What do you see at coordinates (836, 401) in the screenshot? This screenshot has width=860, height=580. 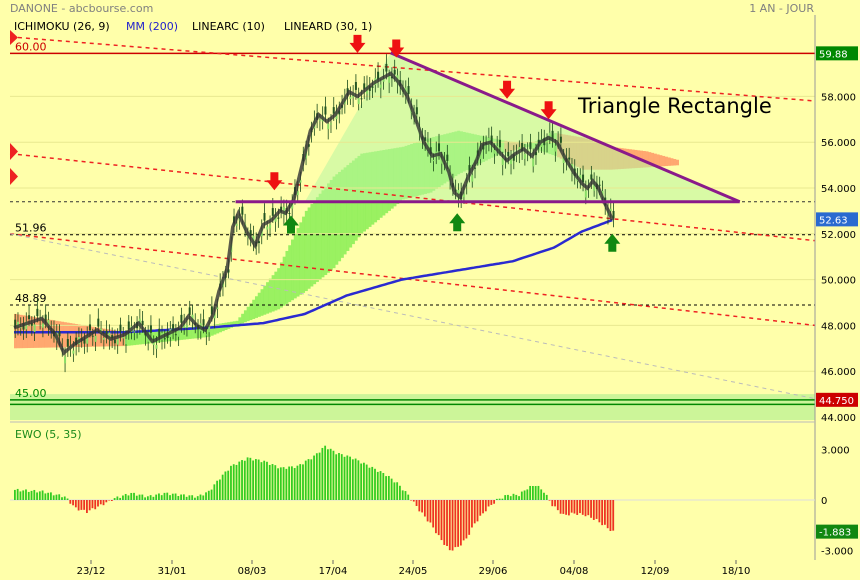 I see `price-box-label: 44.750` at bounding box center [836, 401].